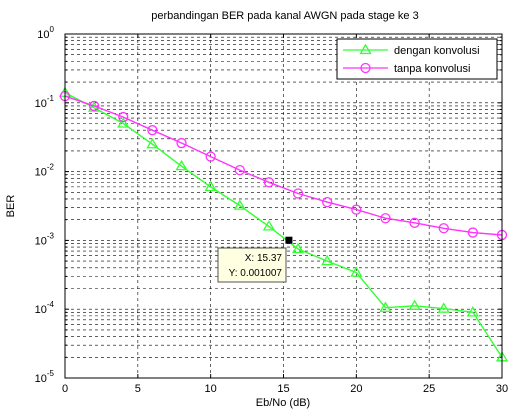  Describe the element at coordinates (264, 258) in the screenshot. I see `datatip-x-text: X: 15.37` at that location.